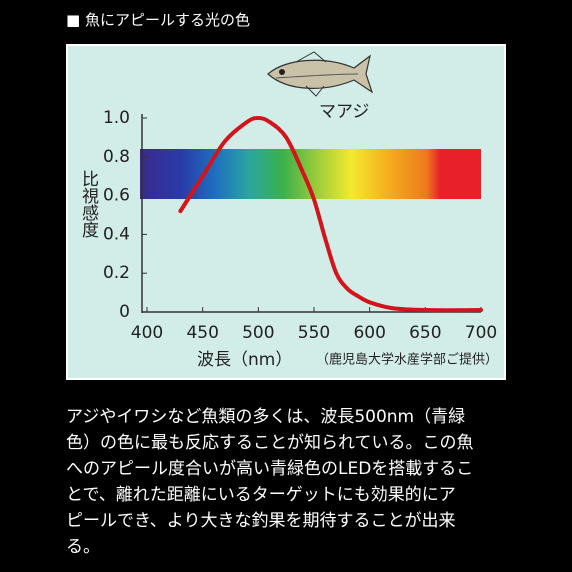  I want to click on y-tick-label: 1.0, so click(116, 118).